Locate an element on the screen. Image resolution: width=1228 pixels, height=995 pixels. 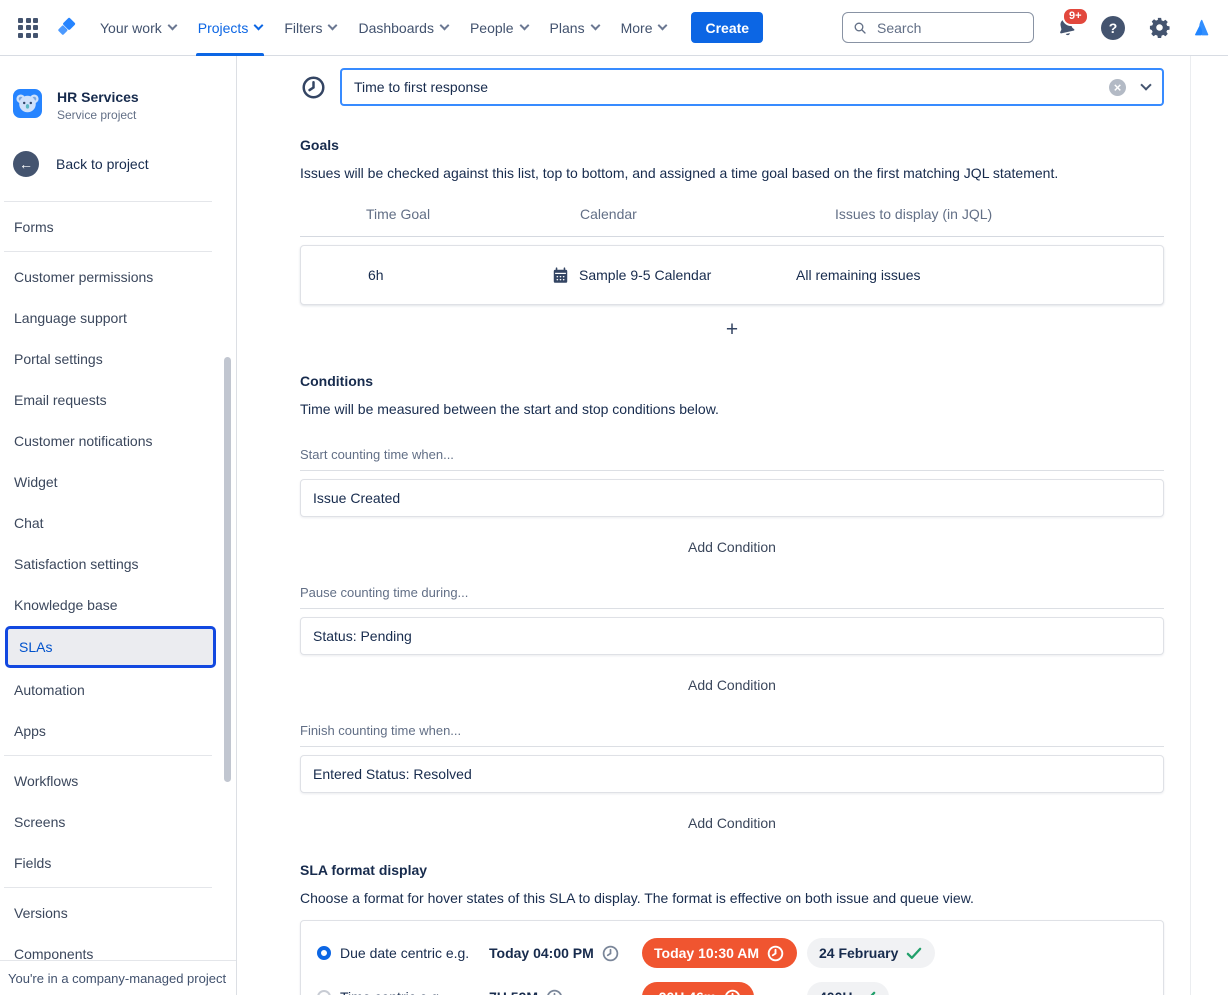
met-format-badge: 400H is located at coordinates (848, 988).